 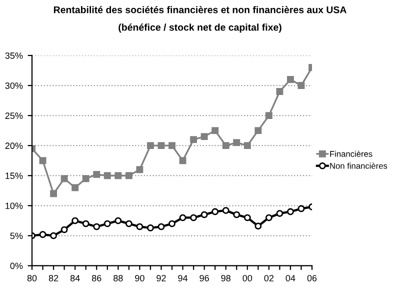 What do you see at coordinates (14, 145) in the screenshot?
I see `y-tick-label: 20%` at bounding box center [14, 145].